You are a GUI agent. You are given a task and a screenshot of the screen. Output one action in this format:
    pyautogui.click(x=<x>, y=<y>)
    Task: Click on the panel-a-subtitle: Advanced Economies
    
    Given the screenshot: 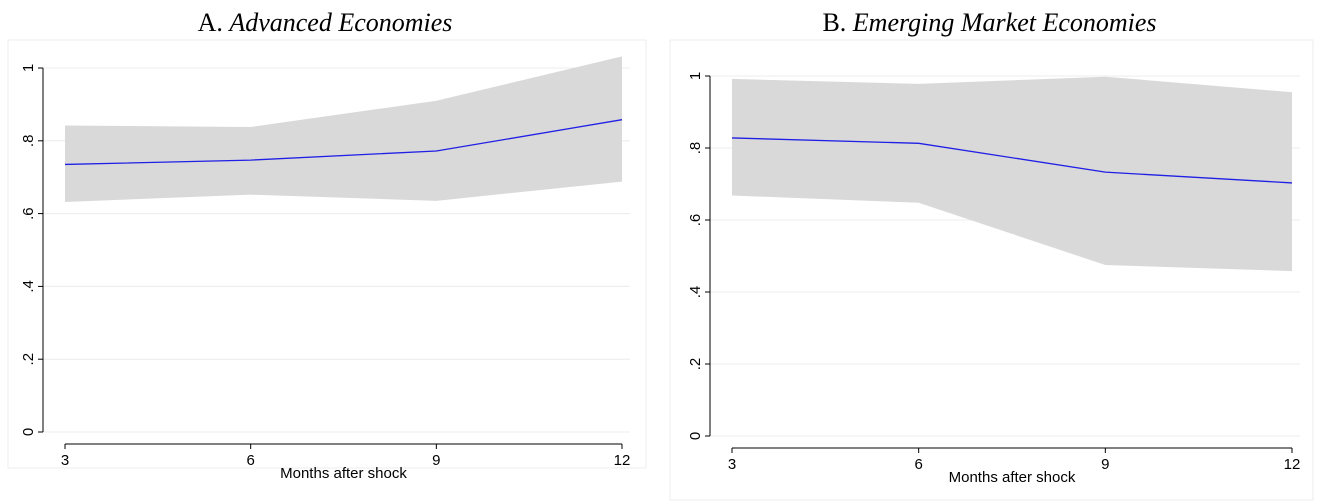 What is the action you would take?
    pyautogui.click(x=341, y=22)
    